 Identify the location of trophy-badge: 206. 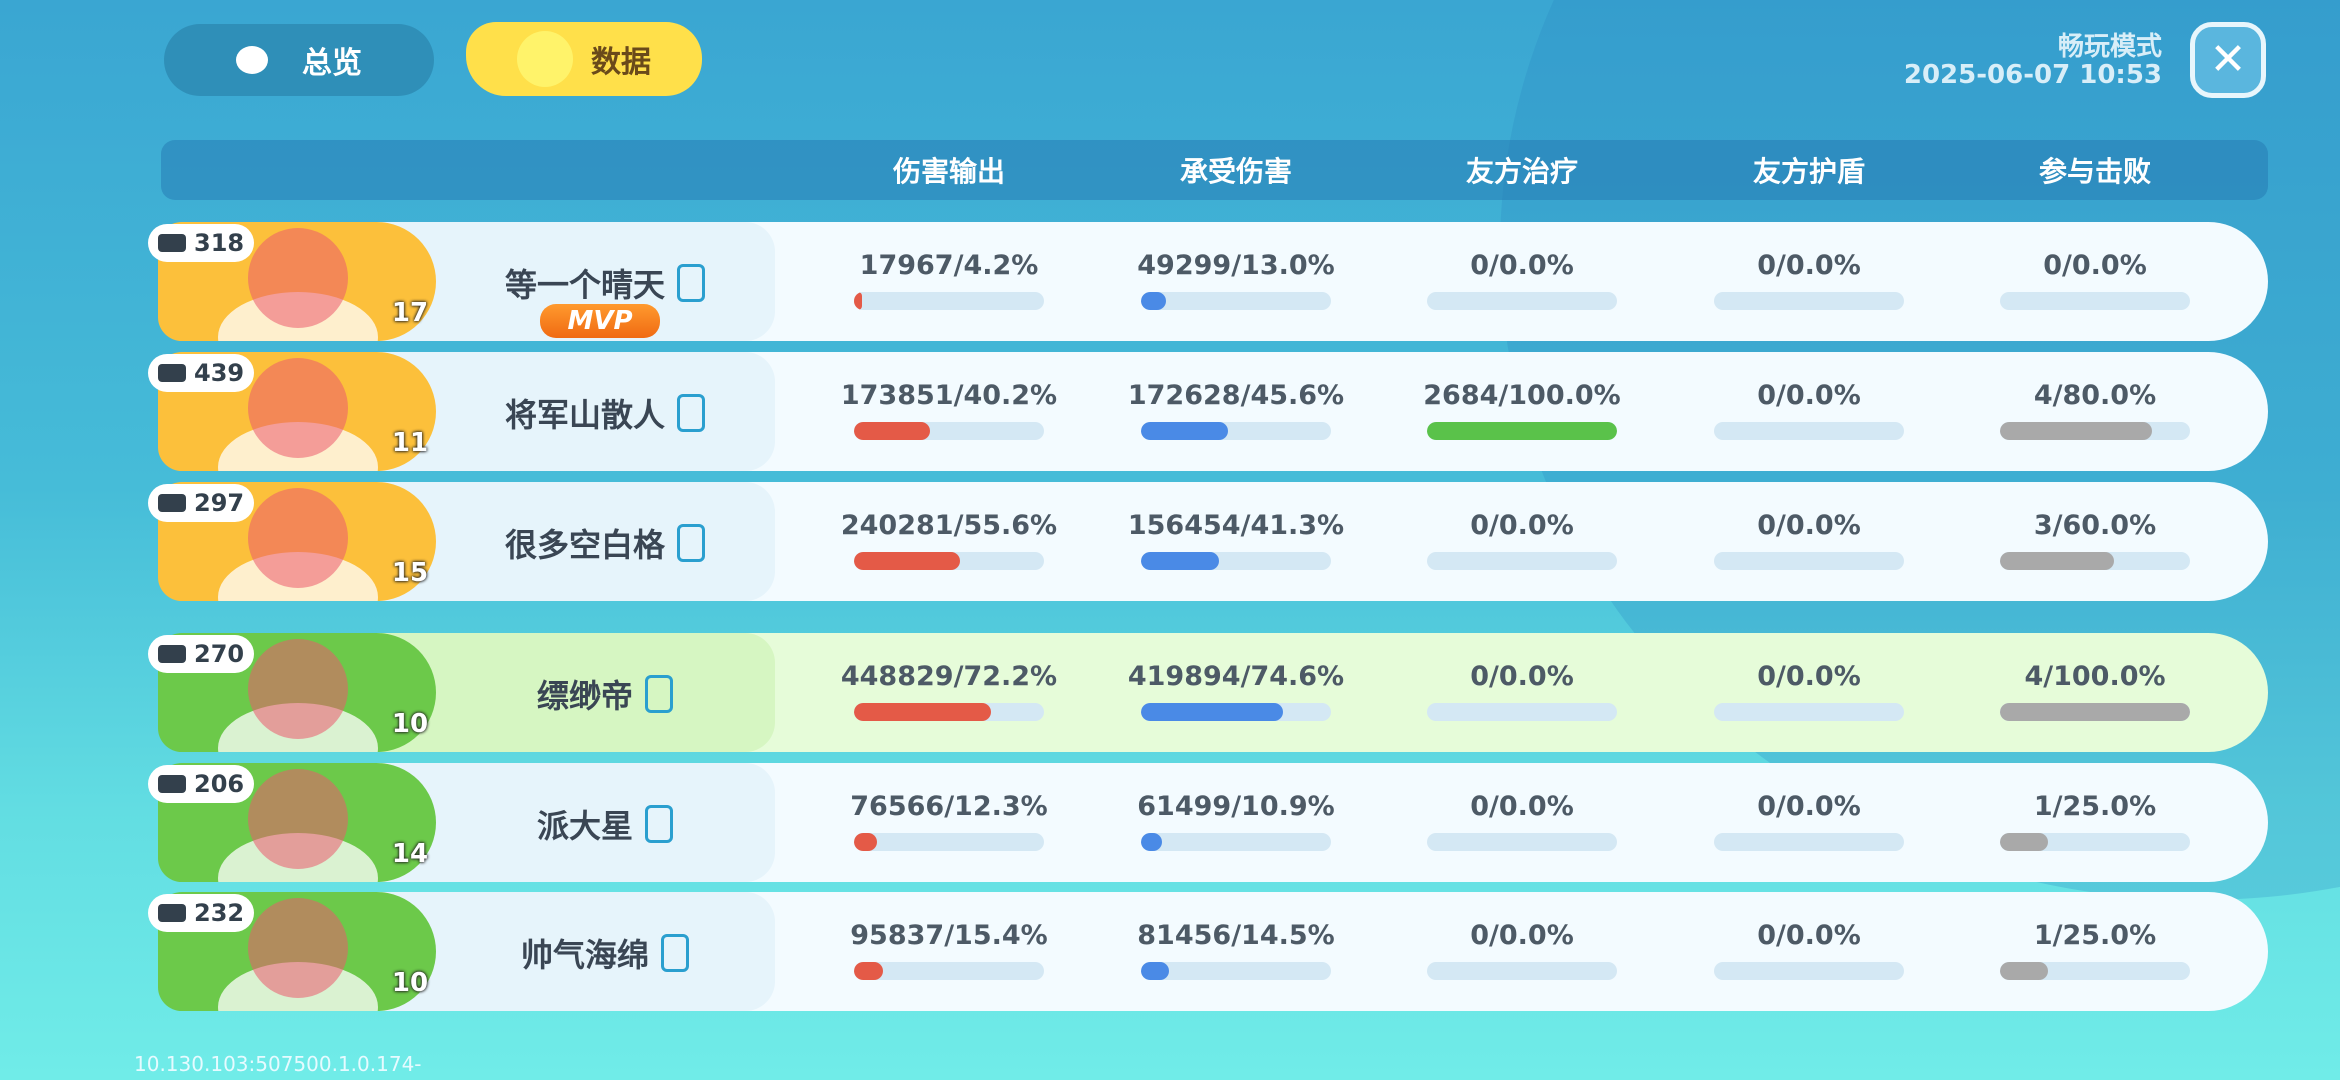
(201, 784).